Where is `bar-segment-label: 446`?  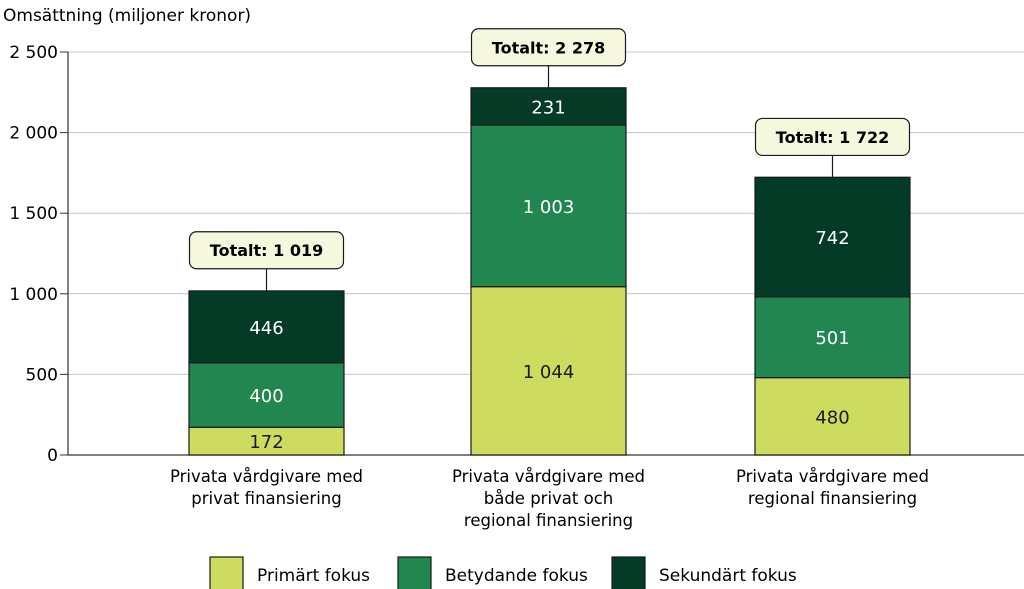
bar-segment-label: 446 is located at coordinates (266, 328).